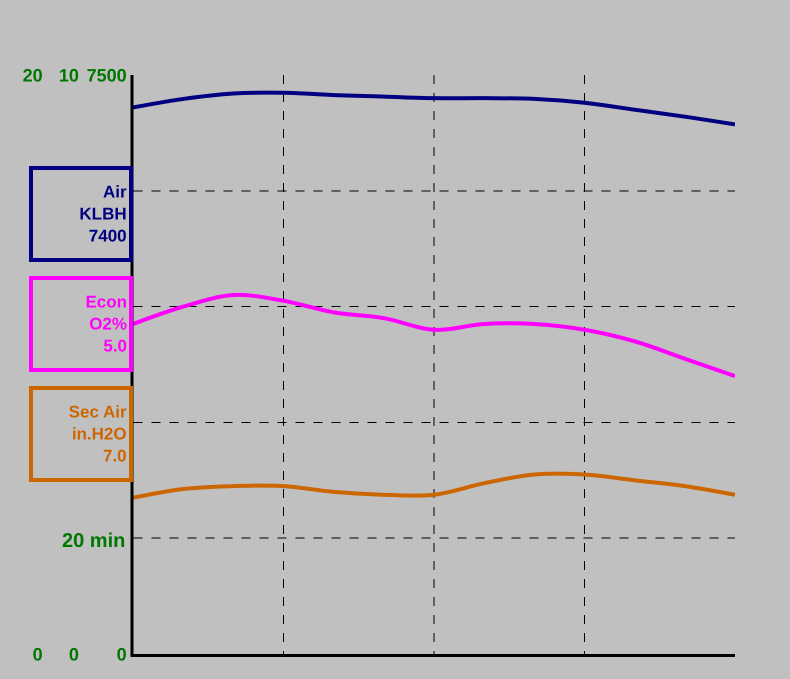 The height and width of the screenshot is (679, 790). What do you see at coordinates (103, 203) in the screenshot?
I see `text: Air KLBH` at bounding box center [103, 203].